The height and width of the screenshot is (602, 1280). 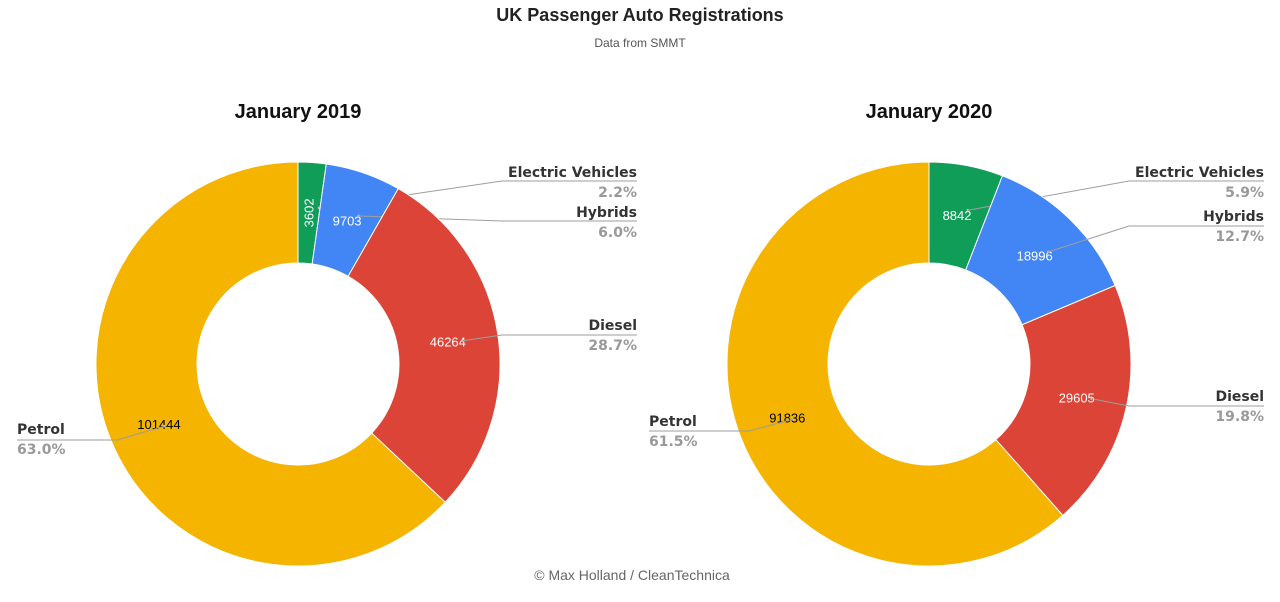 I want to click on chart-1-value-hybrids: 9703, so click(x=347, y=221).